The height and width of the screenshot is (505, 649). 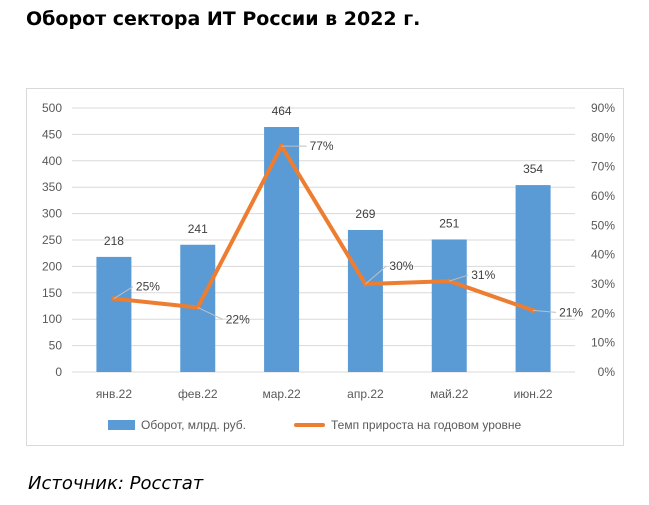 What do you see at coordinates (52, 161) in the screenshot?
I see `y-left-tick-label: 400` at bounding box center [52, 161].